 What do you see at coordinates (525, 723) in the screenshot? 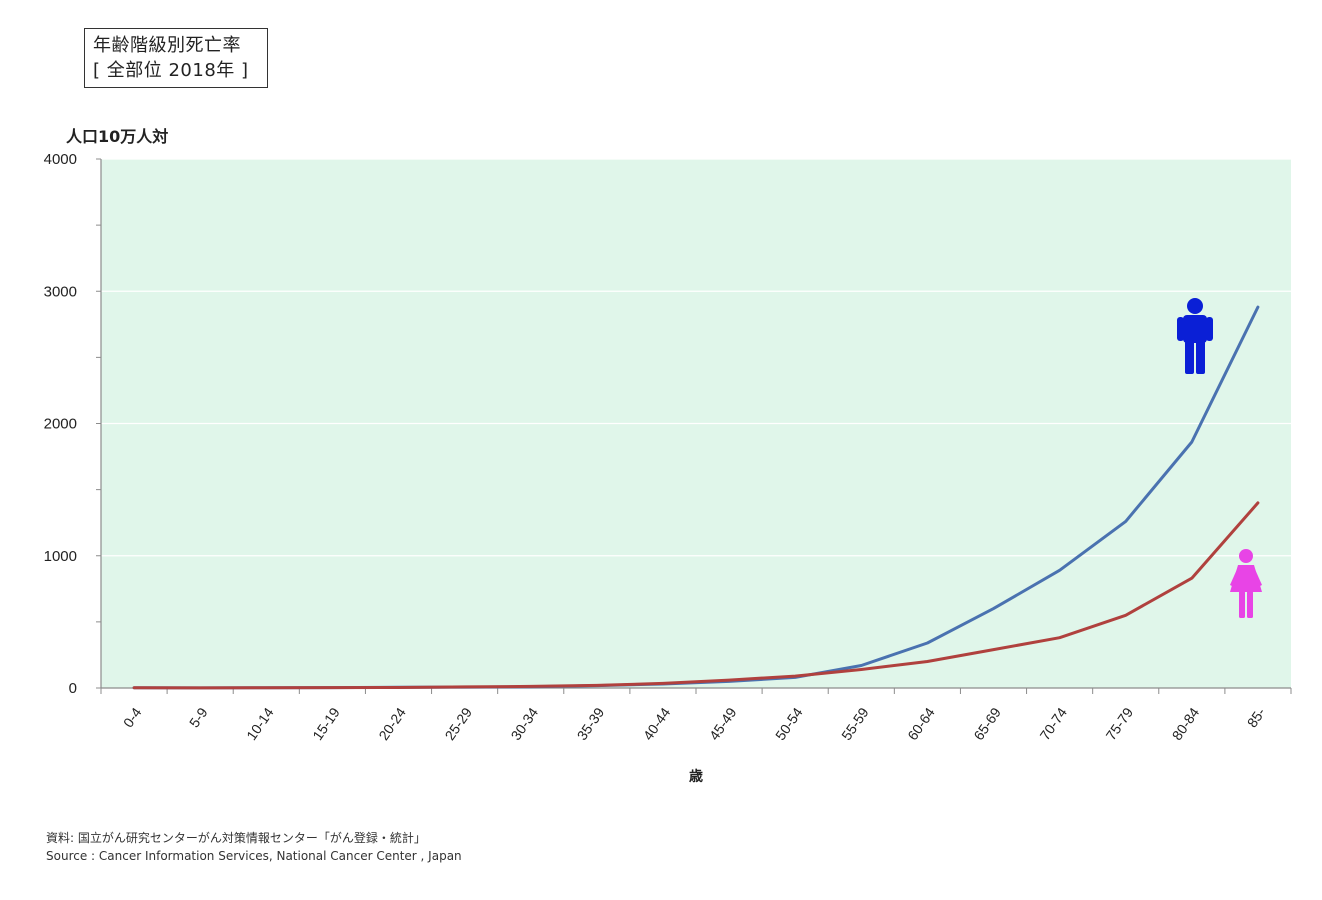
I see `x-tick-label: 30-34` at bounding box center [525, 723].